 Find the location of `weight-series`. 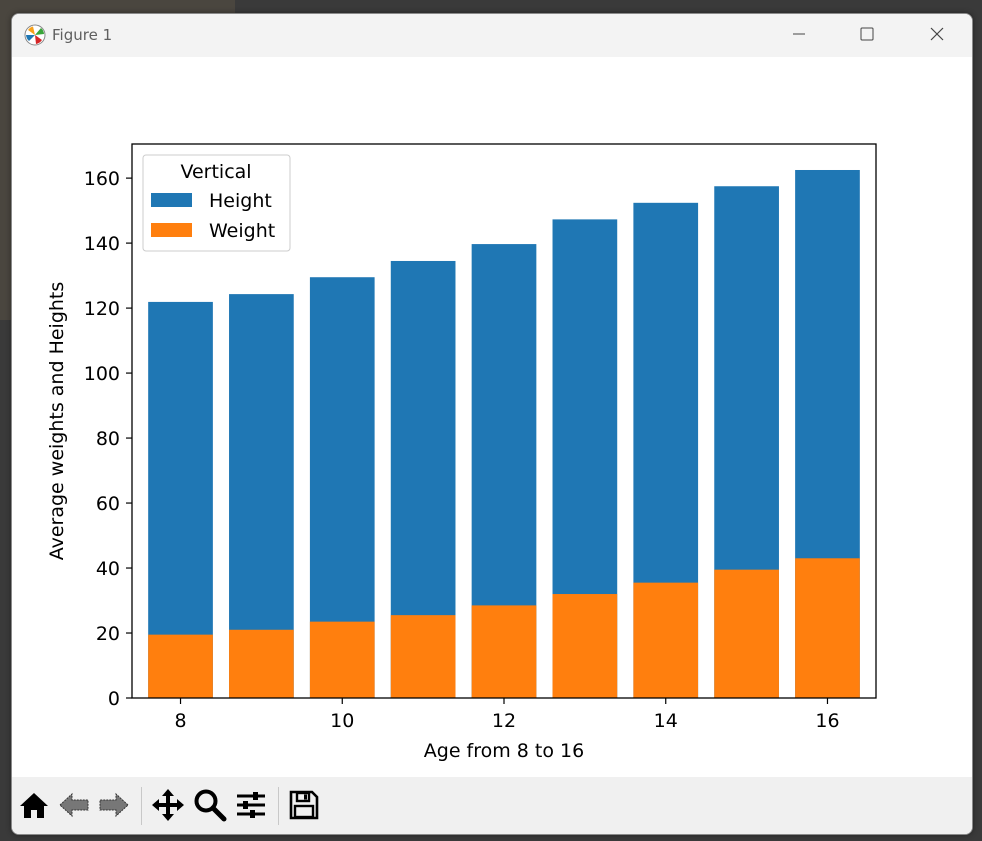

weight-series is located at coordinates (504, 628).